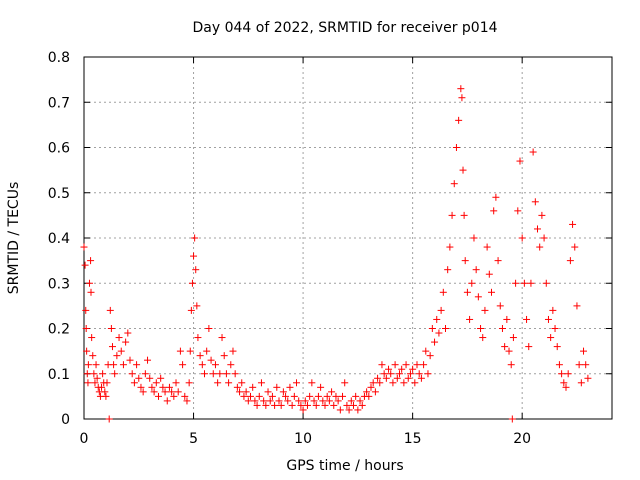  I want to click on x-tick-label: 20, so click(522, 439).